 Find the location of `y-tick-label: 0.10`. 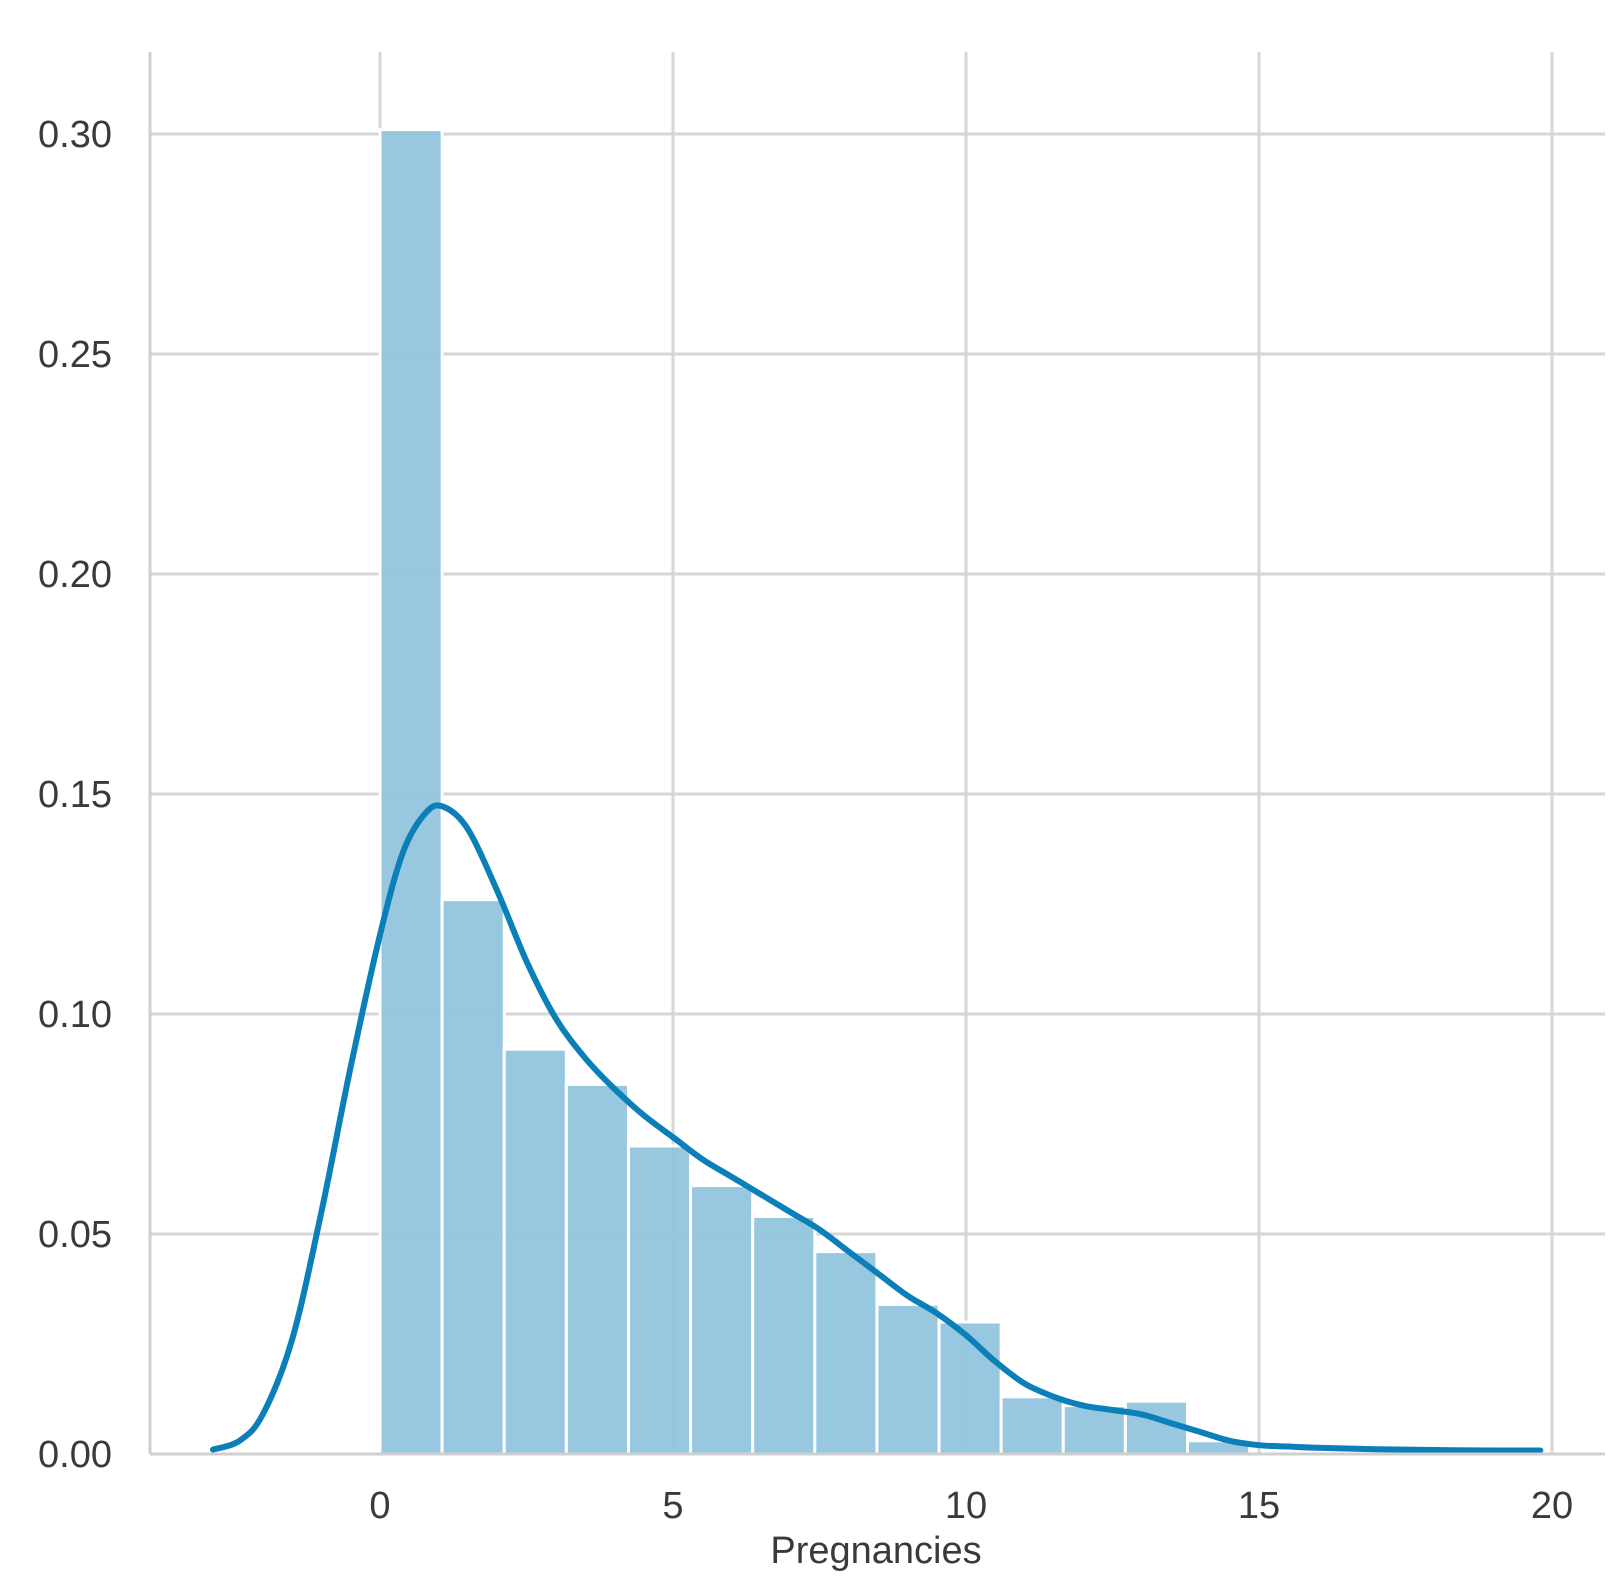

y-tick-label: 0.10 is located at coordinates (75, 1015).